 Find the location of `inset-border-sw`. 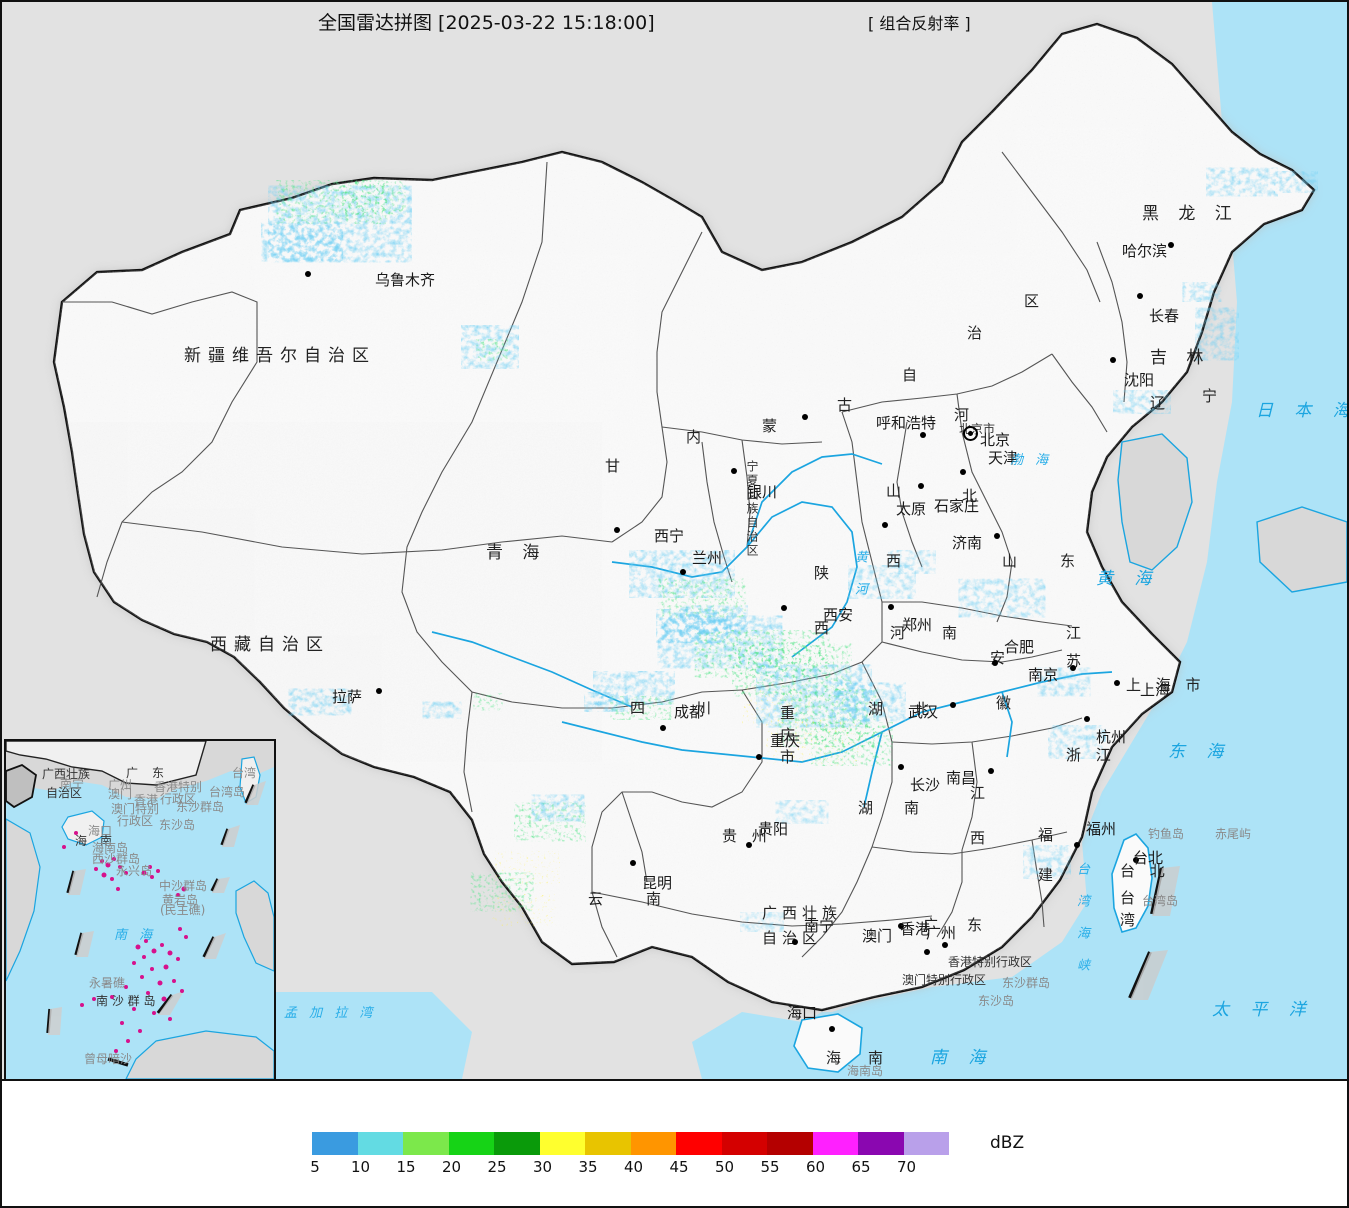

inset-border-sw is located at coordinates (21, 786).